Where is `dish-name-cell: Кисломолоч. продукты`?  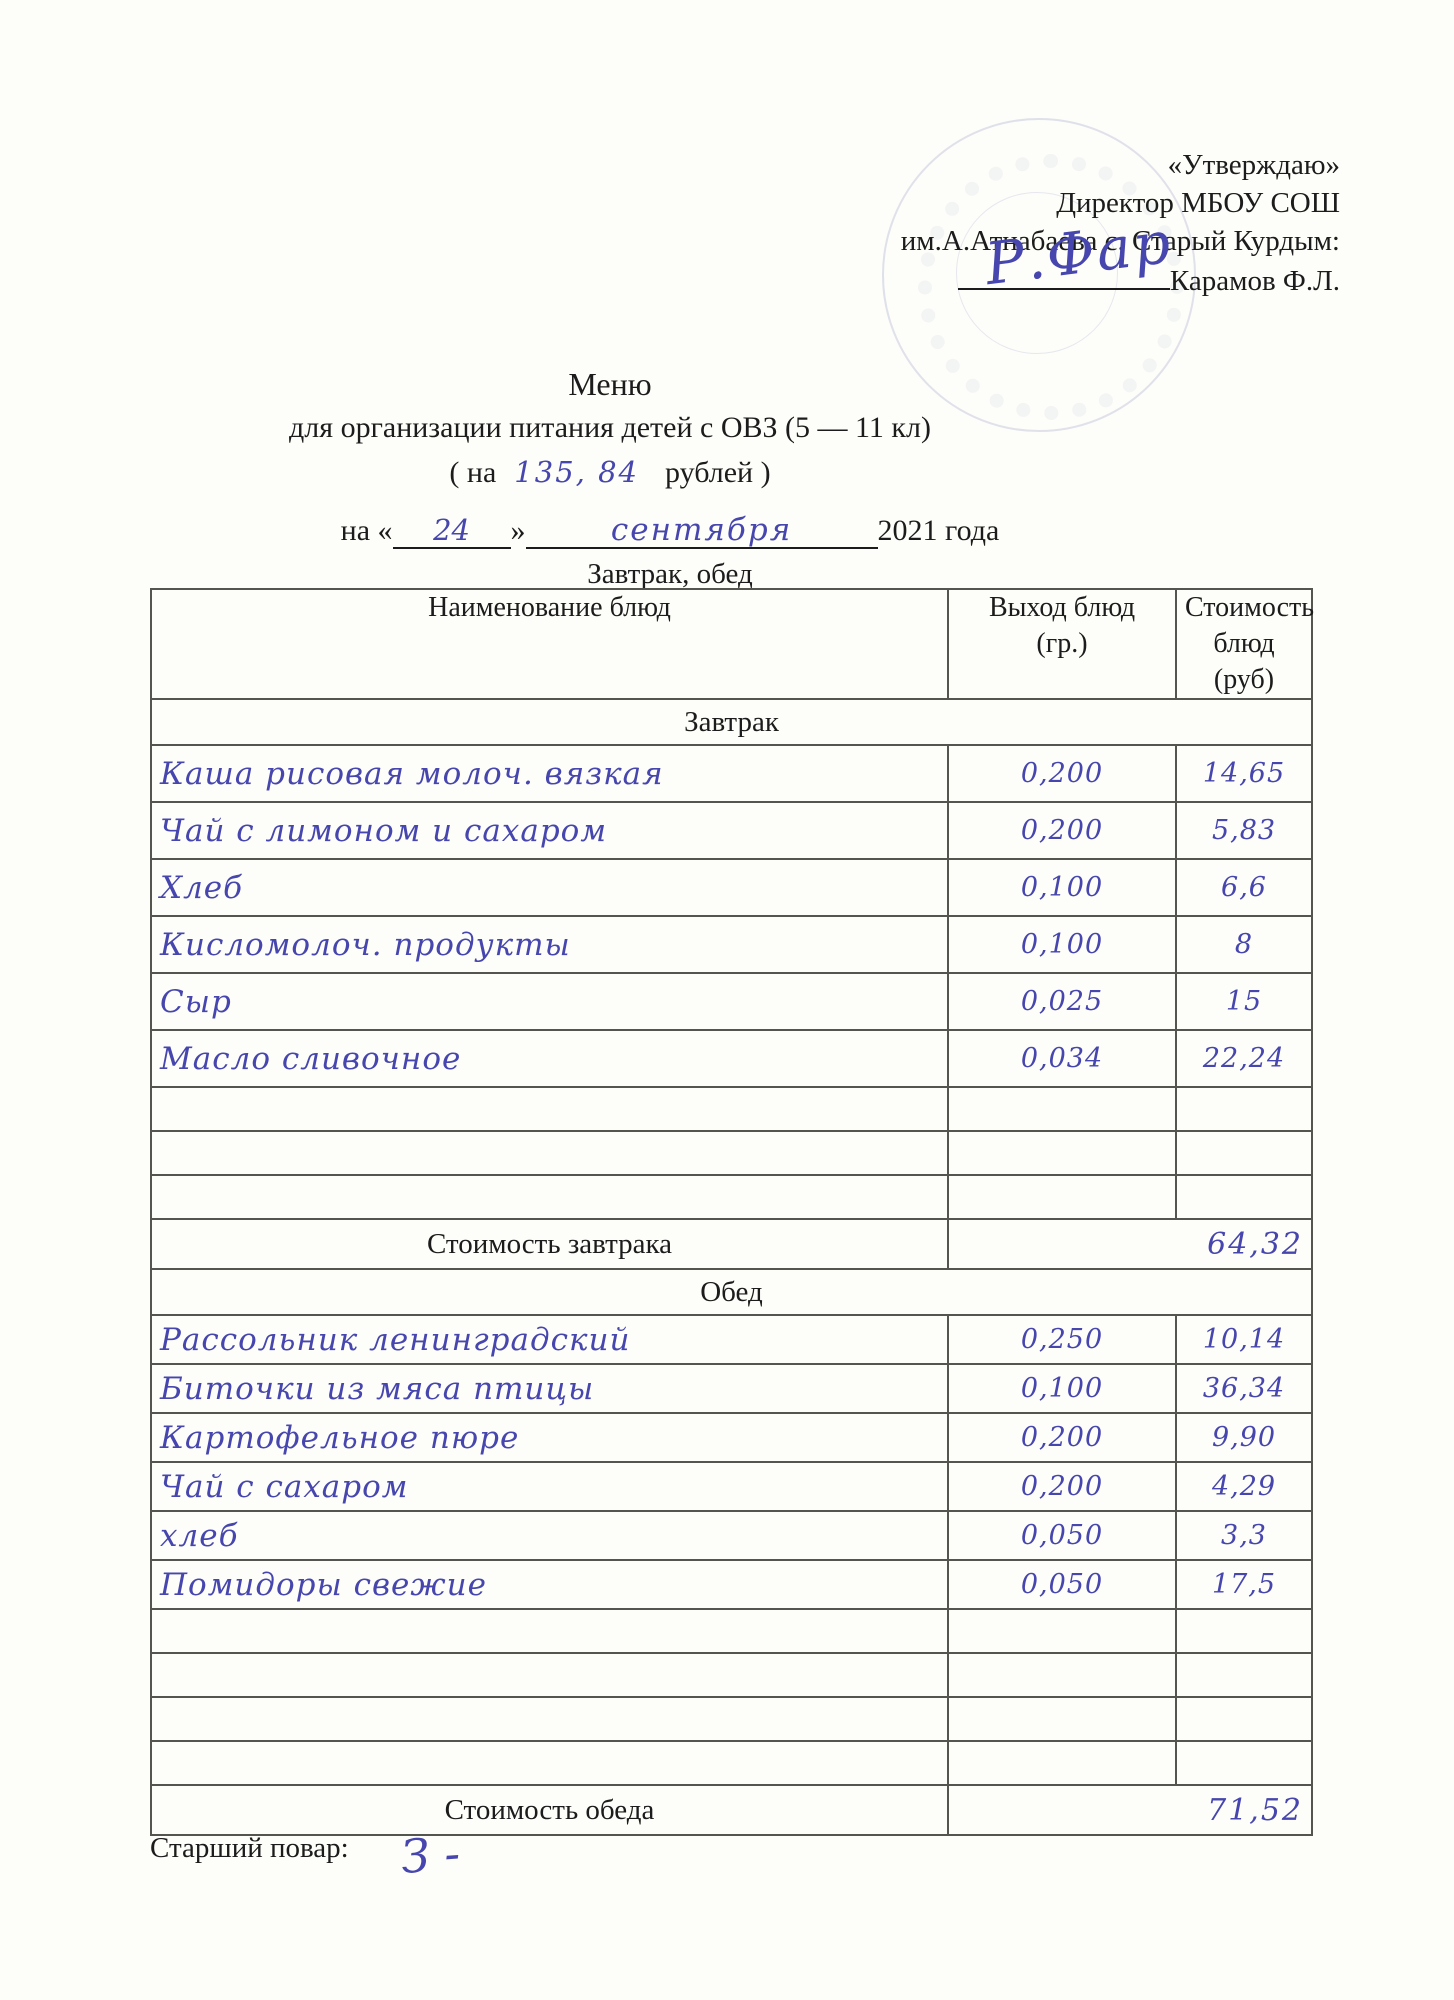
dish-name-cell: Кисломолоч. продукты is located at coordinates (549, 944).